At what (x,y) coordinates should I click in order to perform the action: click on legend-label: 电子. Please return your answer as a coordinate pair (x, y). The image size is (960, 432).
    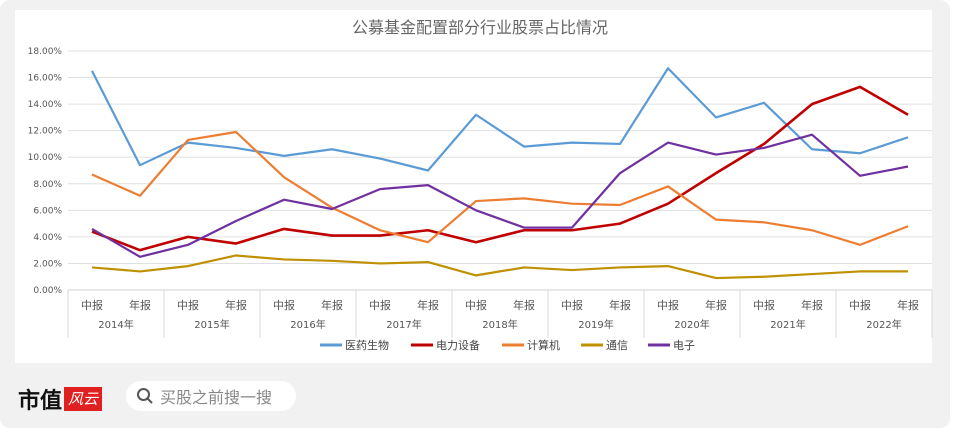
    Looking at the image, I should click on (684, 345).